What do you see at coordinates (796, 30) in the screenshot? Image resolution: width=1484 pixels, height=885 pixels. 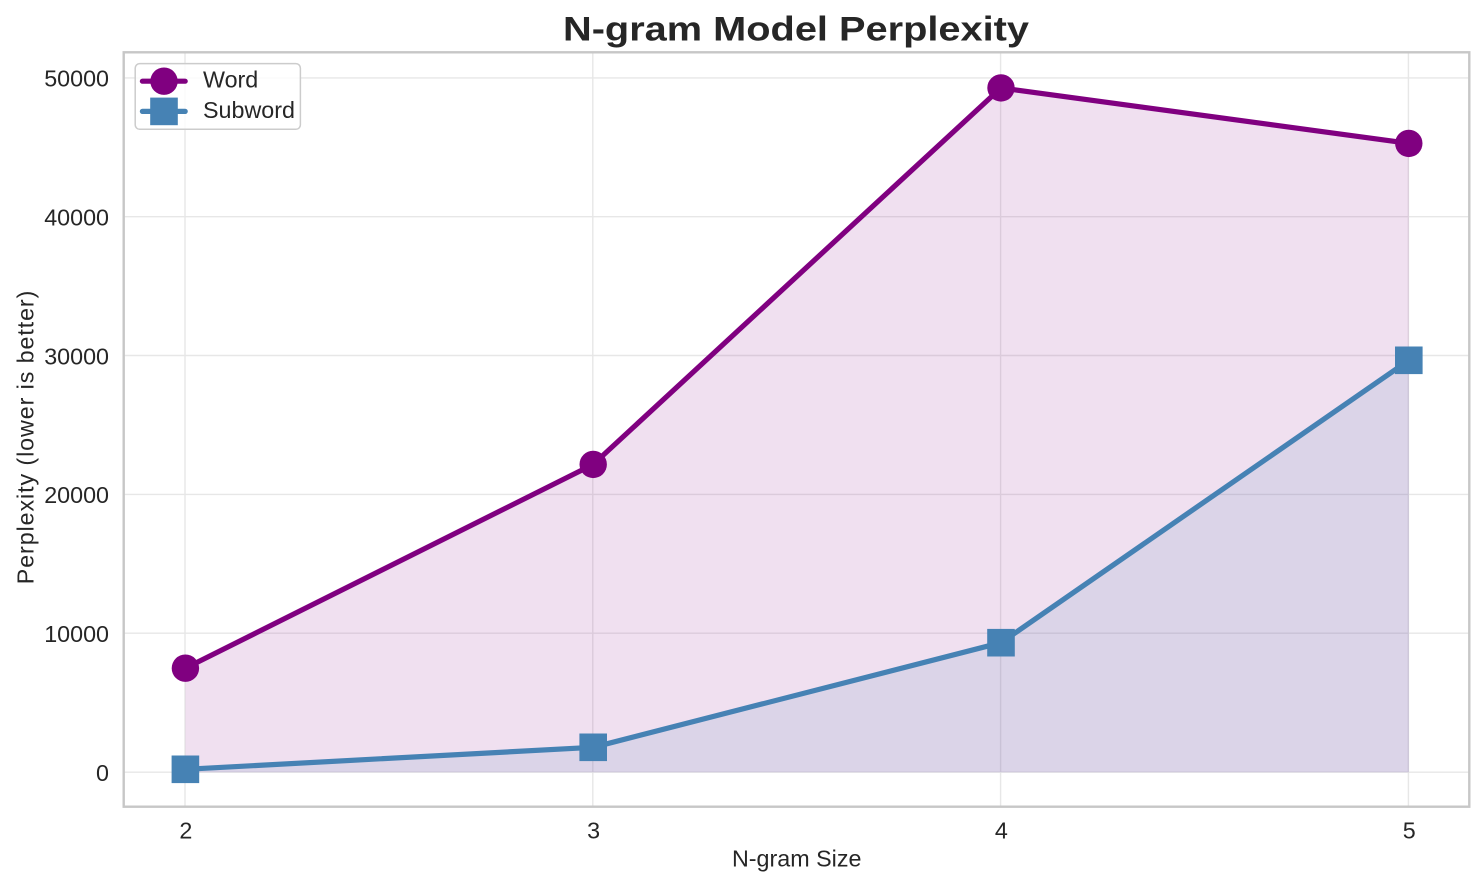 I see `svg-text: N-gram Model Perplexity` at bounding box center [796, 30].